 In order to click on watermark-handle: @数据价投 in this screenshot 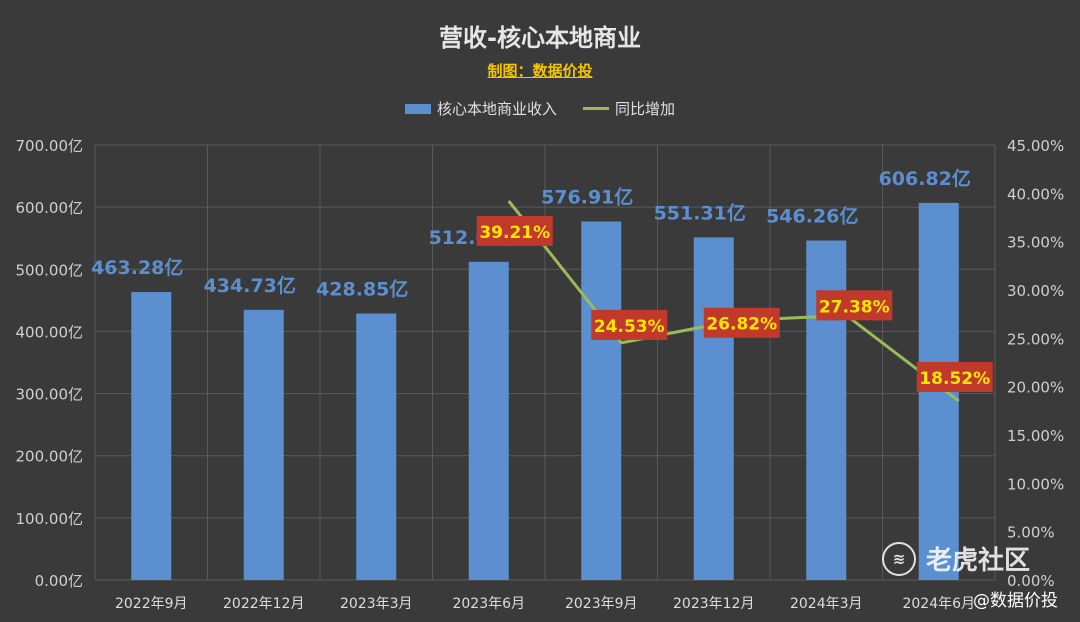, I will do `click(1015, 601)`.